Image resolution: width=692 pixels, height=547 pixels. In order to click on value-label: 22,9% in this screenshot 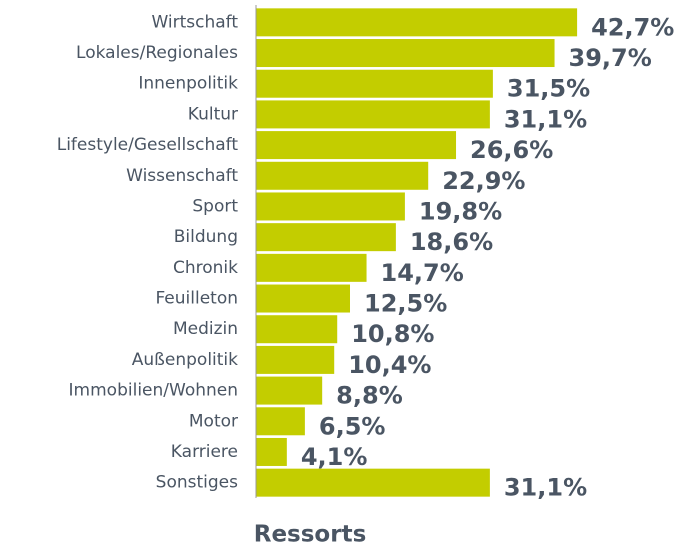, I will do `click(483, 181)`.